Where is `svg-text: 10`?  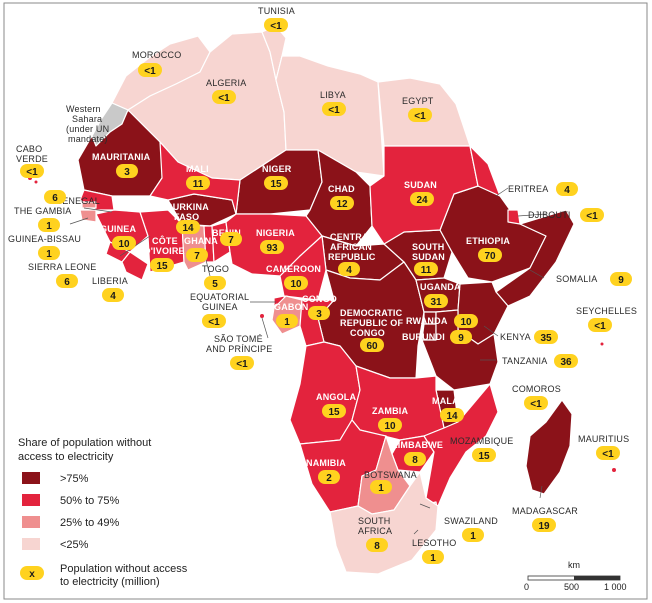
svg-text: 10 is located at coordinates (466, 322).